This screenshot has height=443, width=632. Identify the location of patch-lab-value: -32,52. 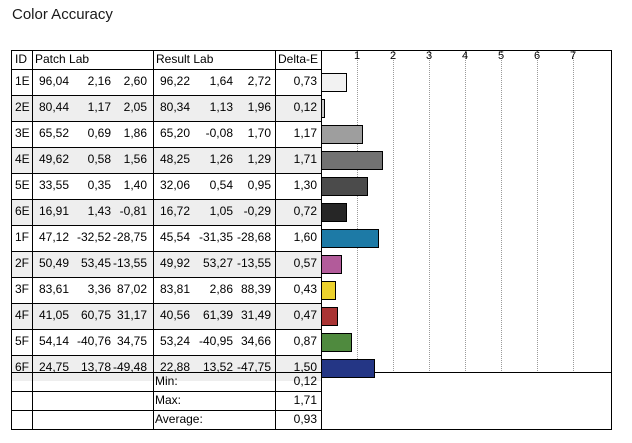
(94, 237).